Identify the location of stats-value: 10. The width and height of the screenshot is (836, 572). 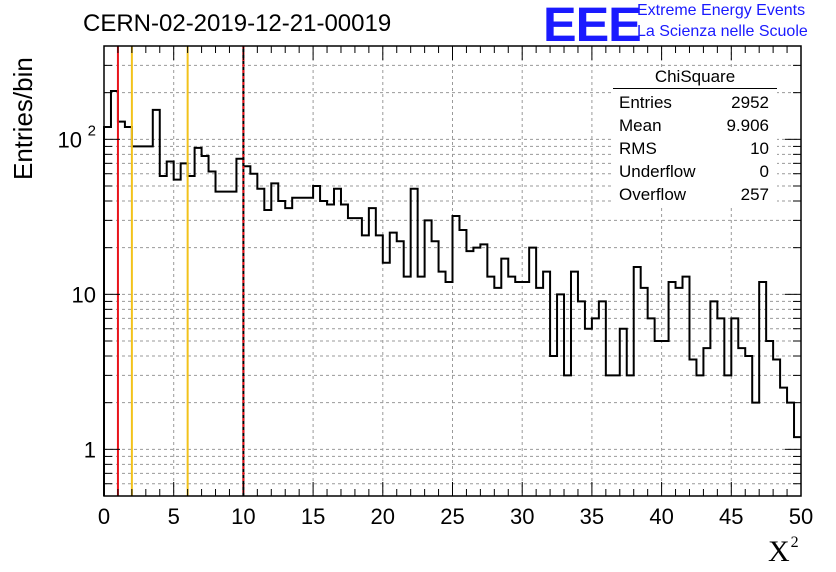
(759, 148).